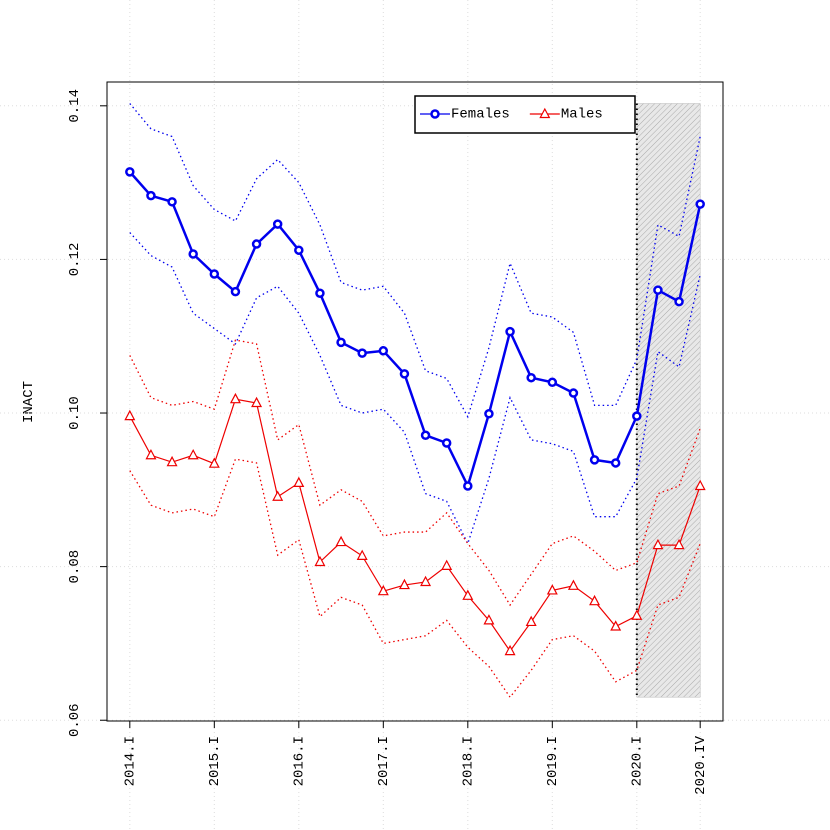 This screenshot has height=830, width=830. I want to click on x-tick-label: 2017.I, so click(384, 761).